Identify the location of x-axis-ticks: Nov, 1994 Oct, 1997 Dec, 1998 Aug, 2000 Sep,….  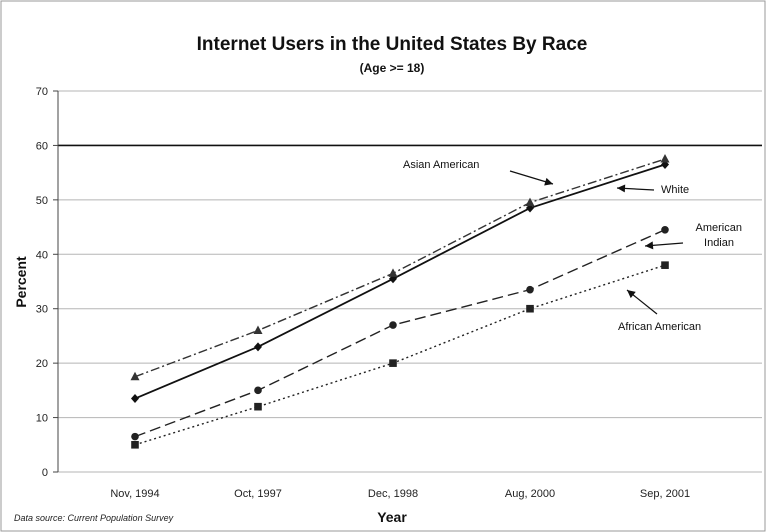
(400, 494).